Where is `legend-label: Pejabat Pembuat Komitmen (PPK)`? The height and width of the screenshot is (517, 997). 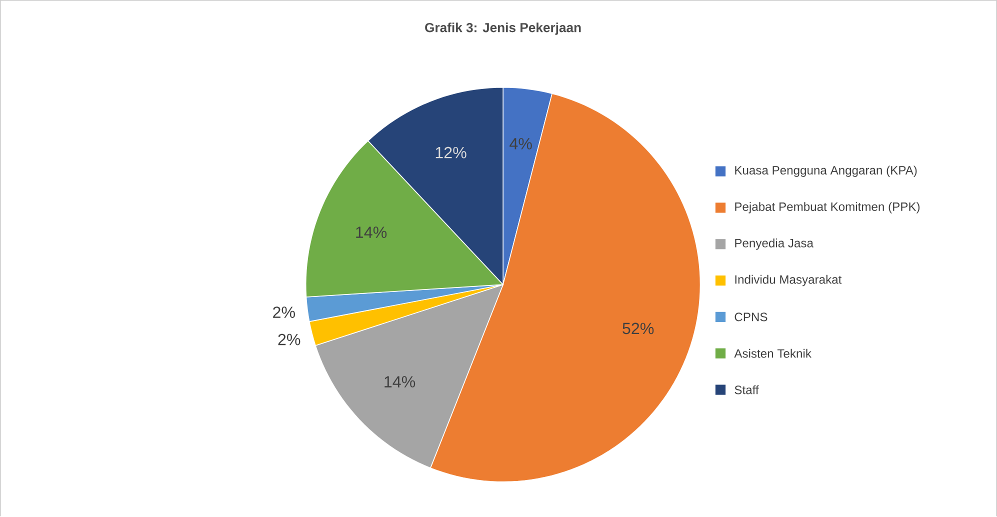 legend-label: Pejabat Pembuat Komitmen (PPK) is located at coordinates (827, 208).